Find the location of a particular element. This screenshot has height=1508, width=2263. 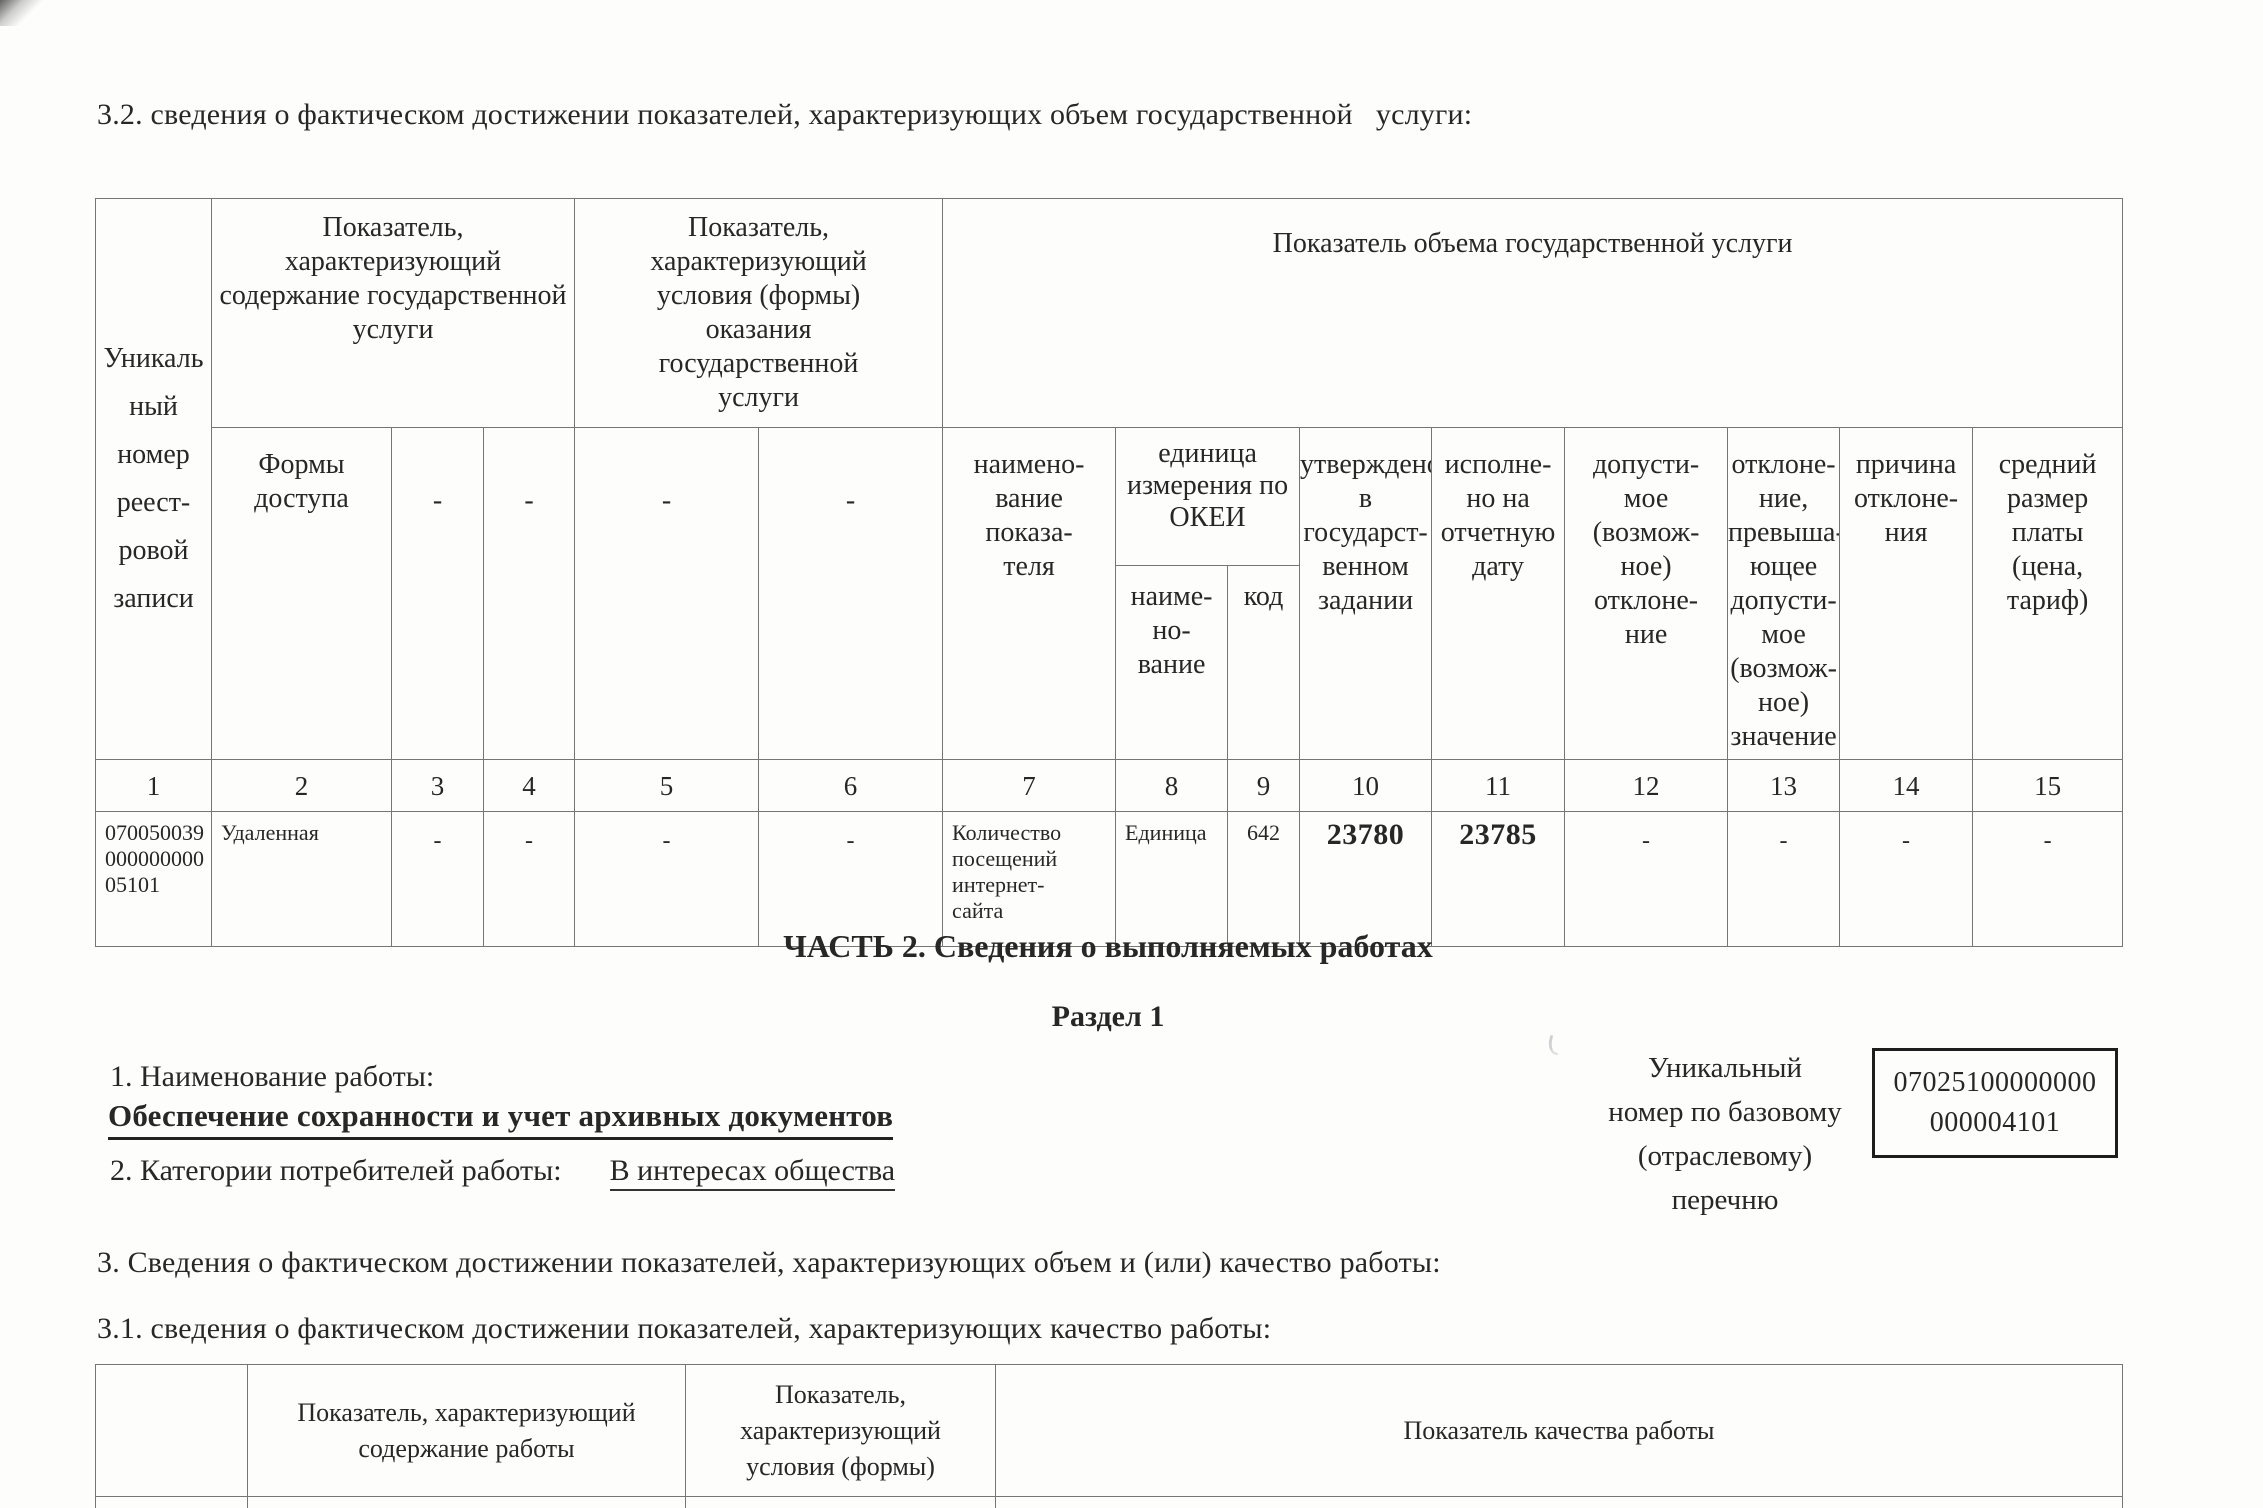

cell-registry-number: 070050039 000000000 05101 is located at coordinates (153, 879).